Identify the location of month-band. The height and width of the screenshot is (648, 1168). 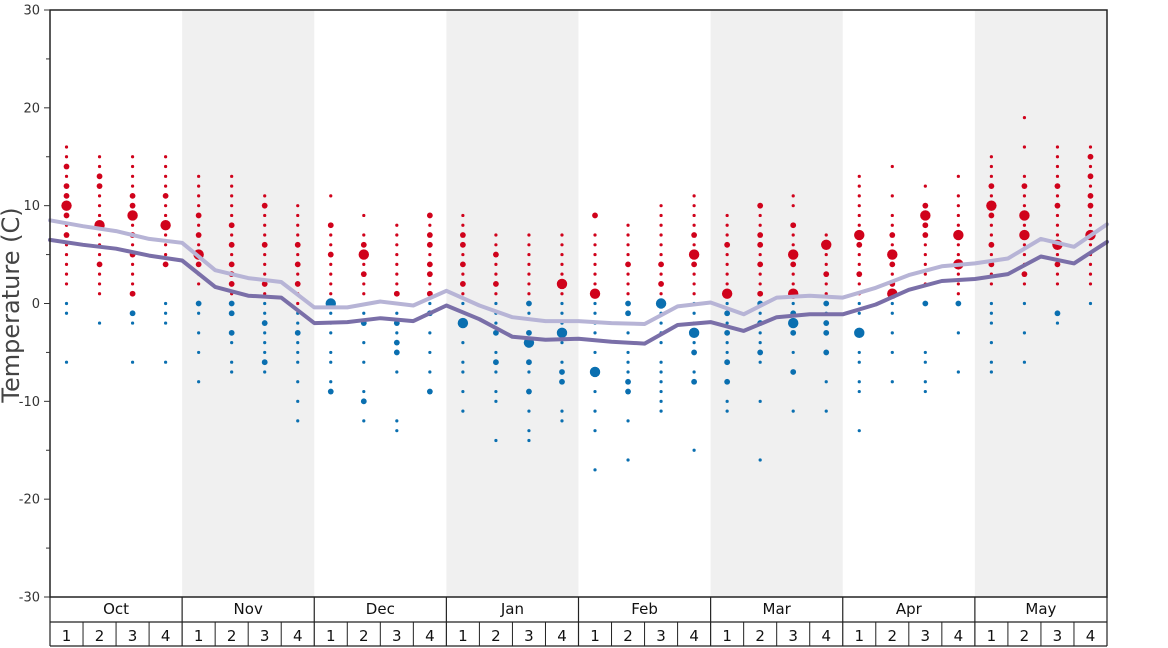
(1040, 303).